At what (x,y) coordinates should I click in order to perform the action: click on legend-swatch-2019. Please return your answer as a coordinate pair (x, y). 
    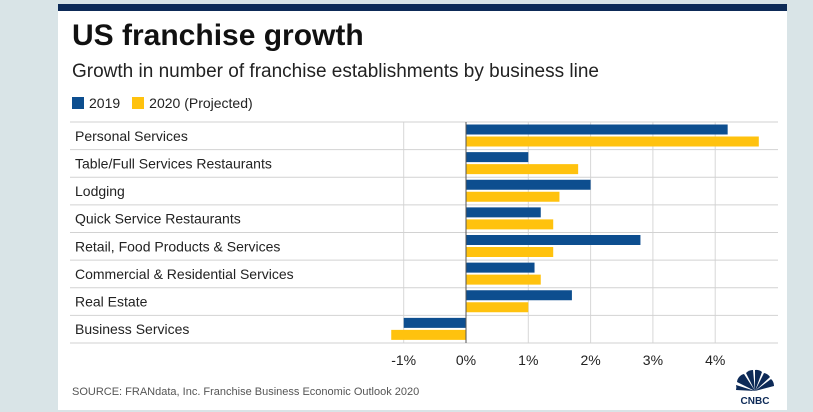
    Looking at the image, I should click on (78, 103).